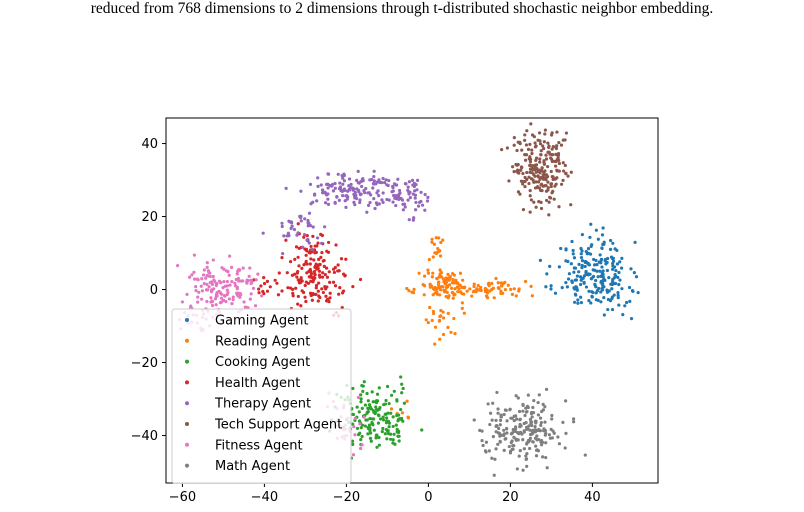 Image resolution: width=804 pixels, height=512 pixels. I want to click on x-tick-label: −60, so click(182, 497).